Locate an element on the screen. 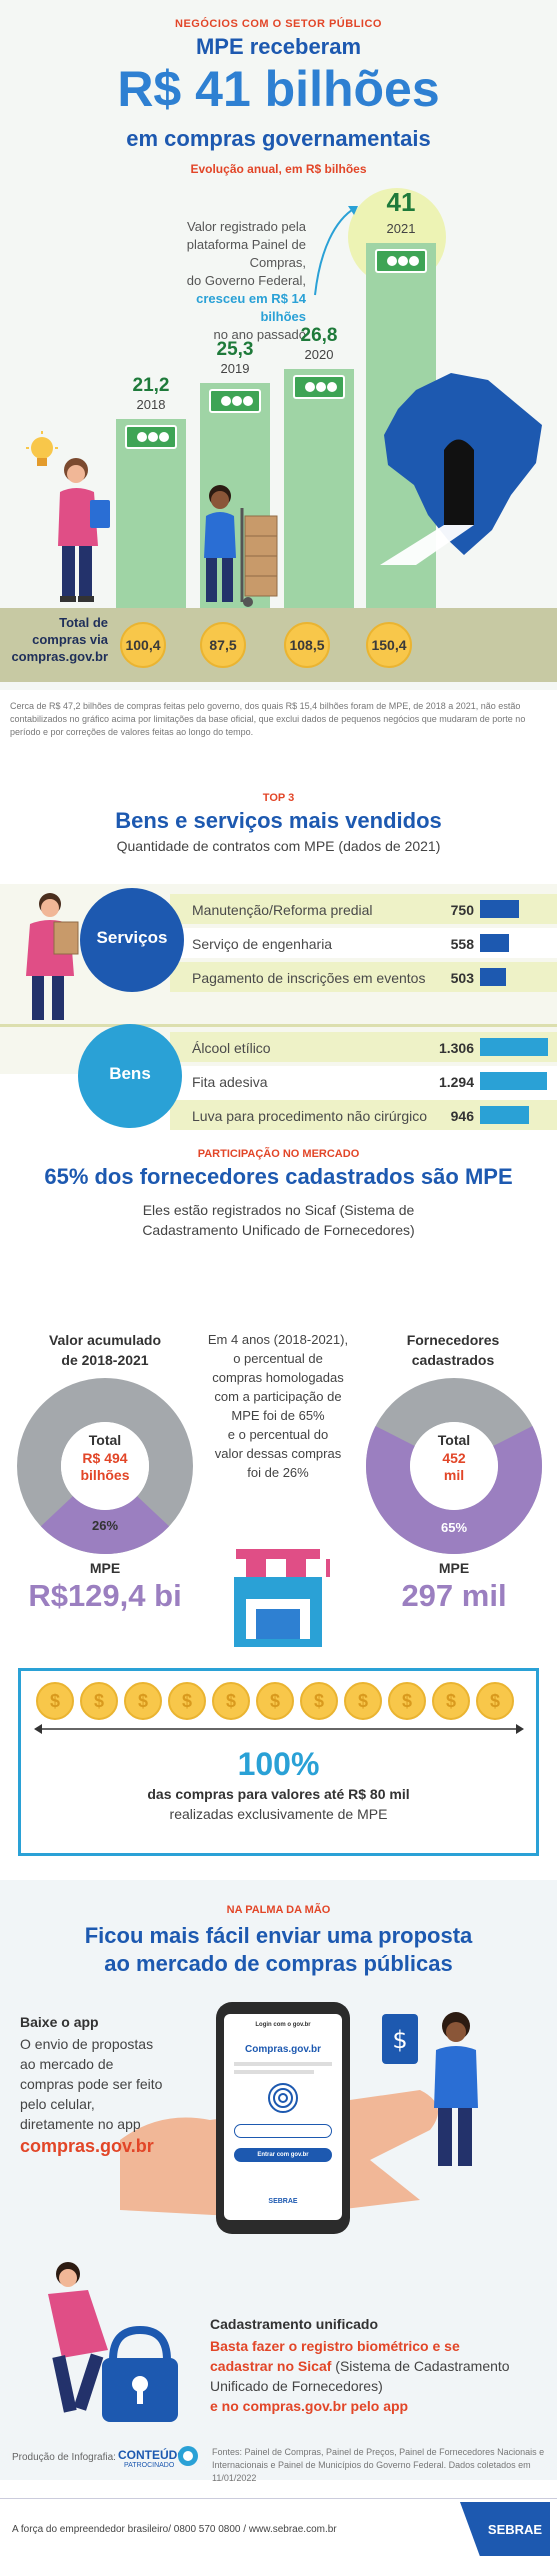  note-line: plataforma Painel de Compras, is located at coordinates (246, 253).